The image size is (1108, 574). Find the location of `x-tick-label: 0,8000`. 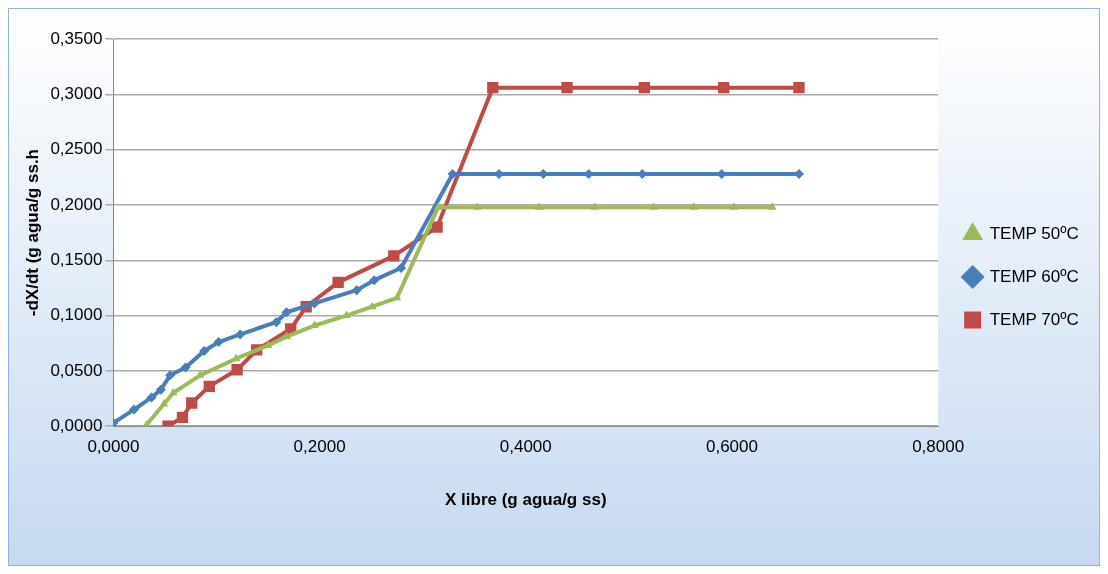

x-tick-label: 0,8000 is located at coordinates (938, 447).